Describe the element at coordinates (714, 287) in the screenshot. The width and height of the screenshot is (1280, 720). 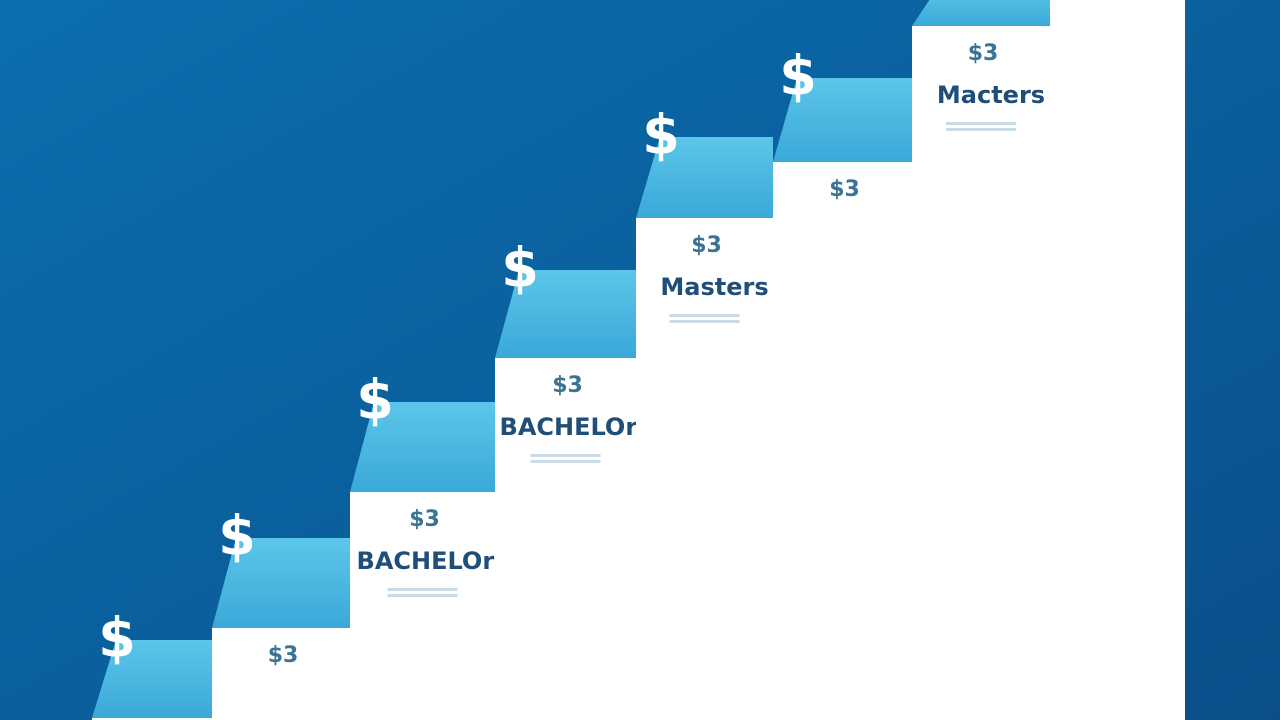
I see `degree-label: Masters` at that location.